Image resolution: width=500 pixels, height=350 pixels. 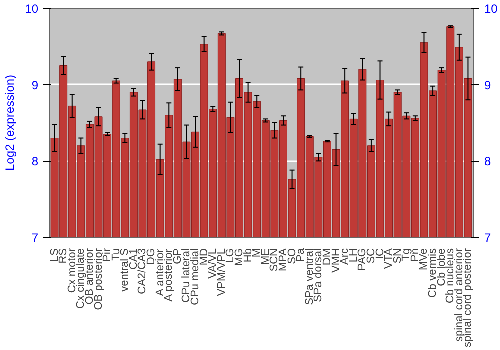 I want to click on y-tick-label: 7, so click(x=35, y=238).